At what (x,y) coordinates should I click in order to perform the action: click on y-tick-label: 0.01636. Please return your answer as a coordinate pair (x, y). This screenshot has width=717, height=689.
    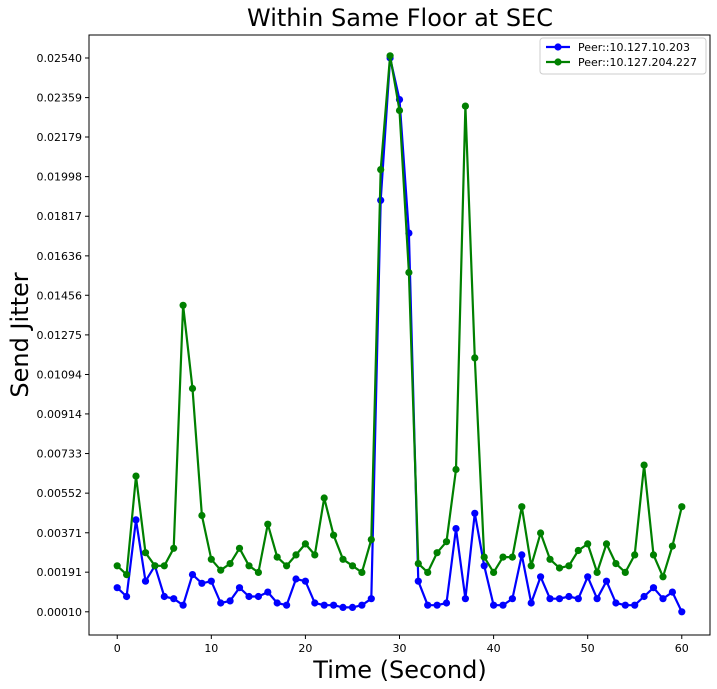
    Looking at the image, I should click on (60, 256).